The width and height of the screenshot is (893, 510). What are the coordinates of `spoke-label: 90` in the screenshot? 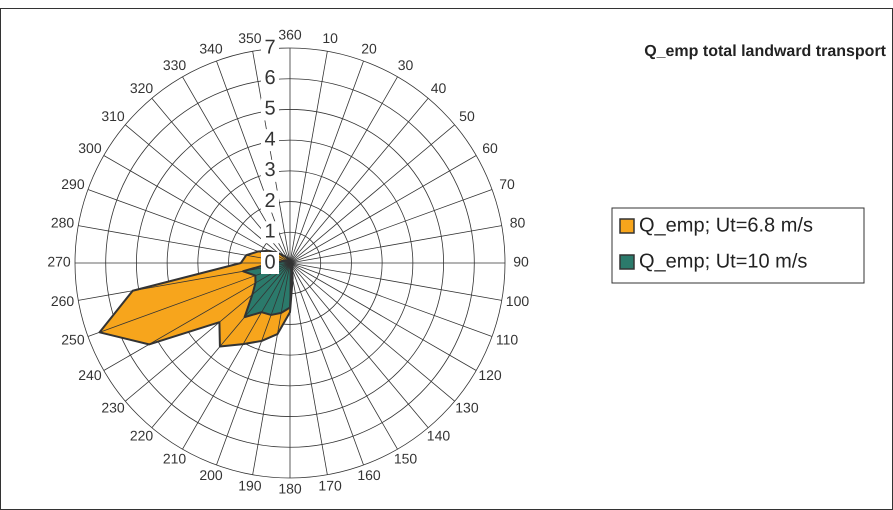 It's located at (521, 262).